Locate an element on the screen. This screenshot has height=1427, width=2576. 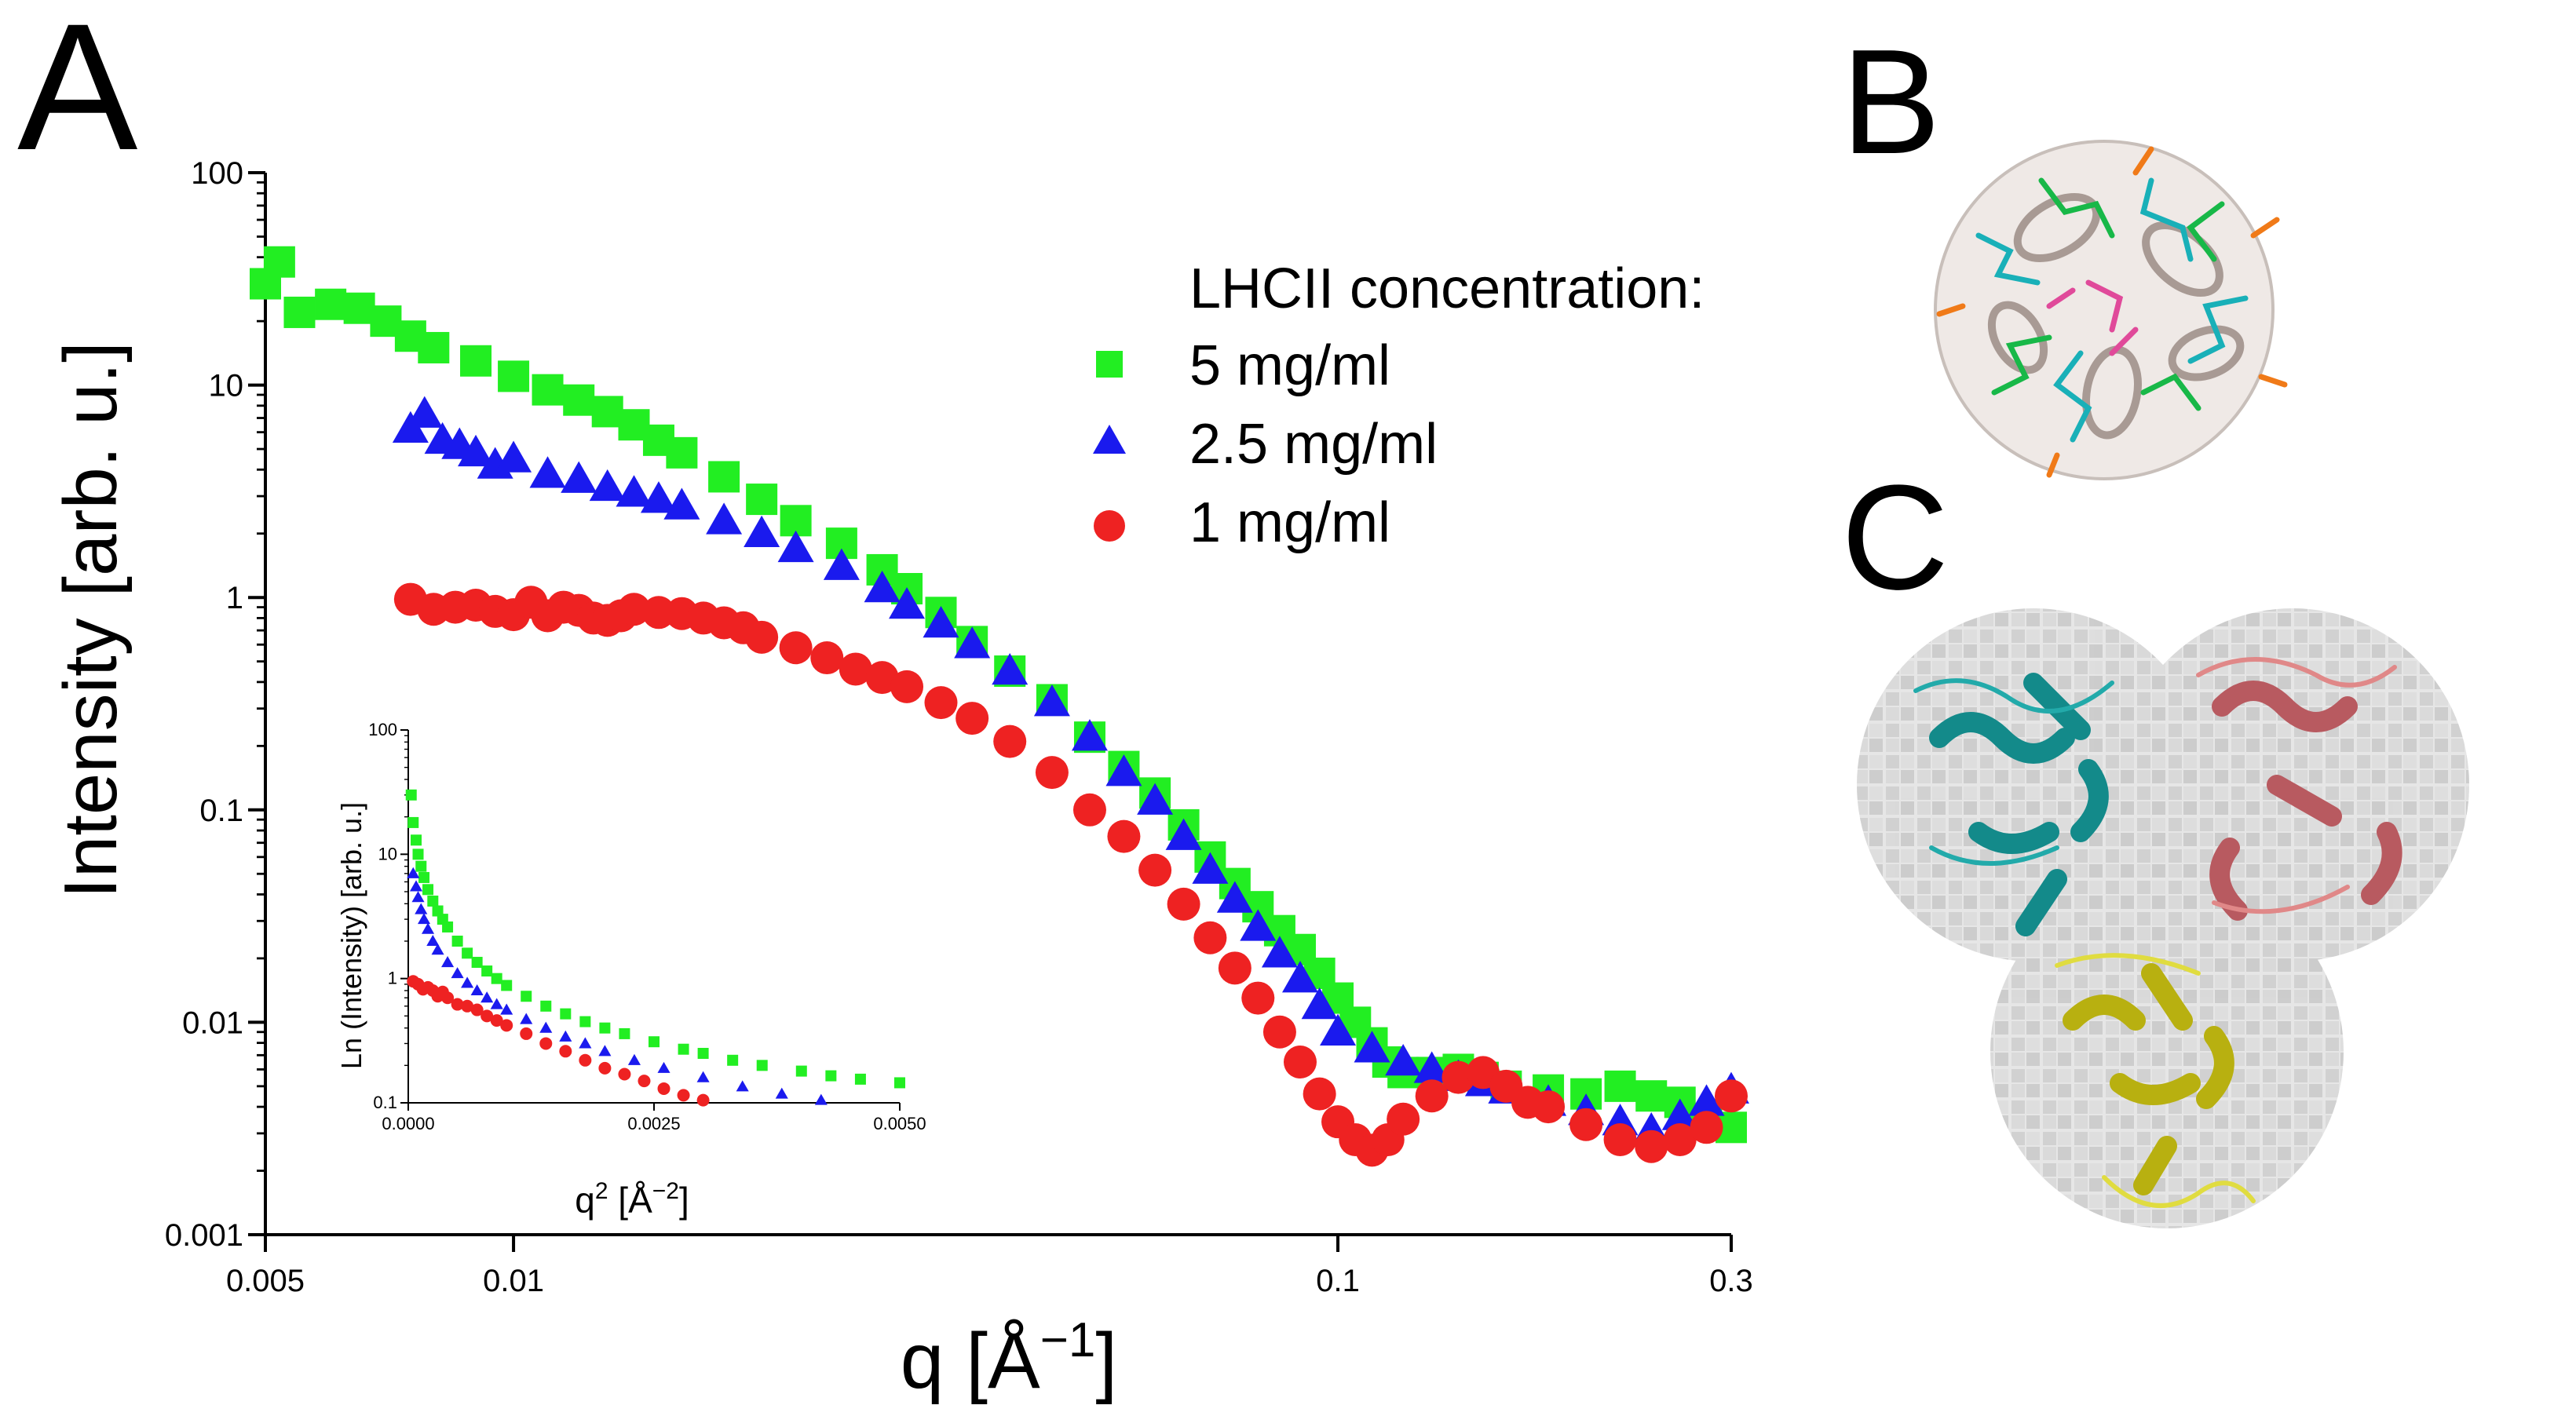
legend-label: 5 mg/ml is located at coordinates (1289, 365).